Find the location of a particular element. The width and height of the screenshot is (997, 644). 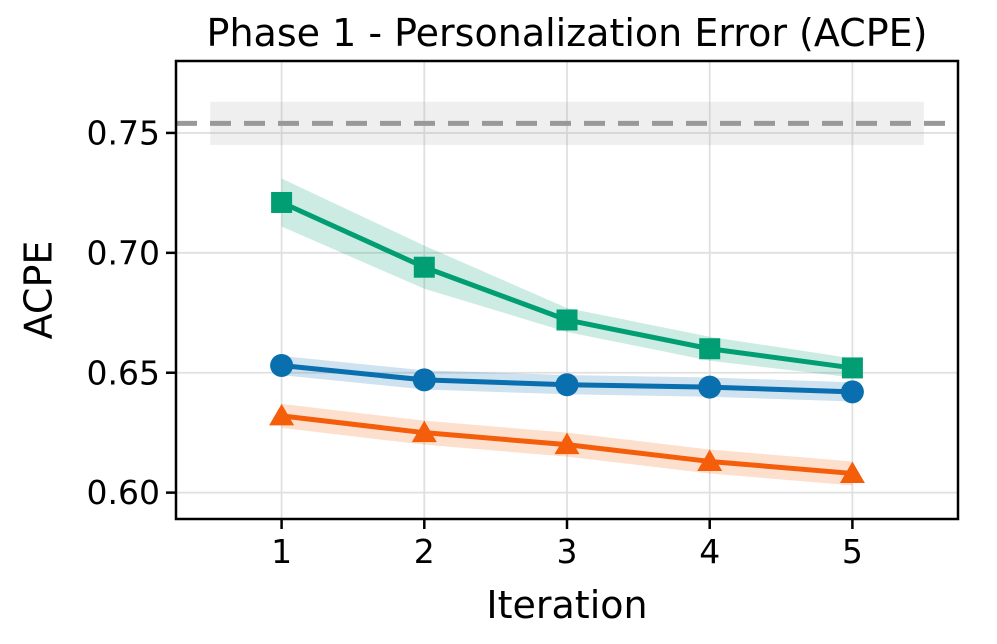

x-tick-label: 1 is located at coordinates (281, 551).